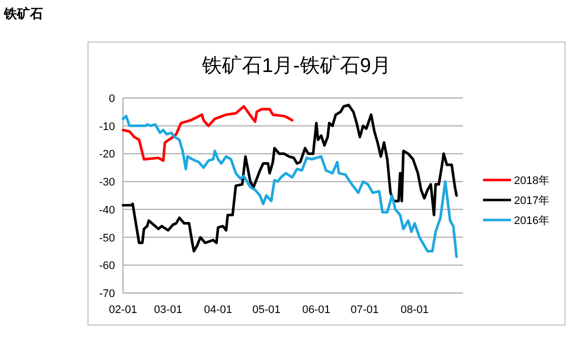 This screenshot has height=337, width=574. What do you see at coordinates (208, 133) in the screenshot?
I see `line-series` at bounding box center [208, 133].